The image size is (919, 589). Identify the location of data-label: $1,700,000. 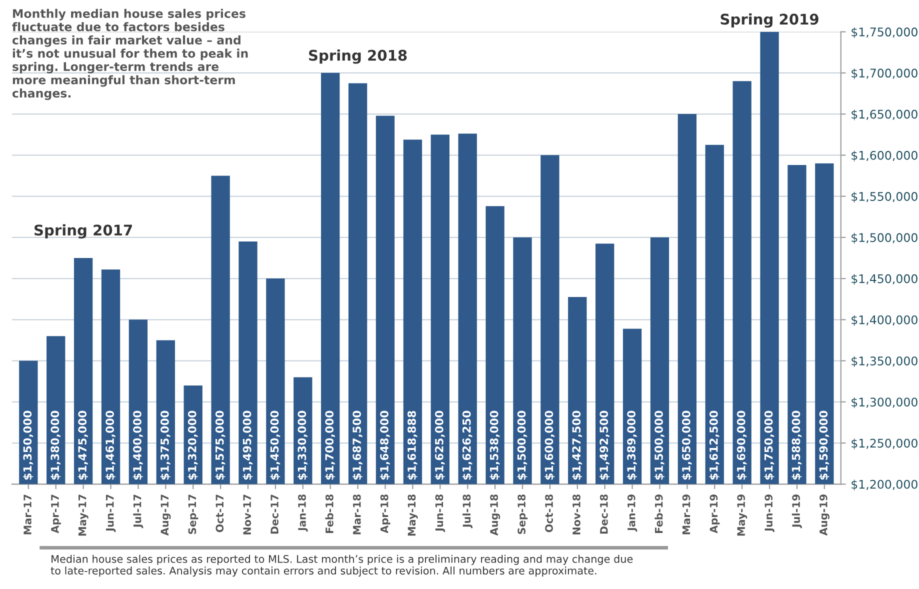
(330, 445).